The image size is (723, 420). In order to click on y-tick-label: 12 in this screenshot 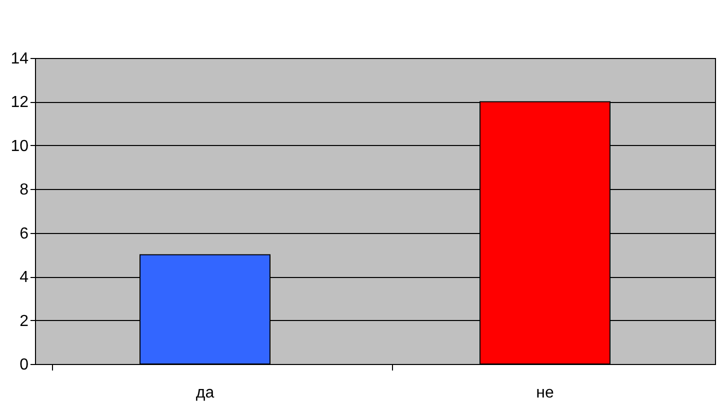, I will do `click(19, 103)`.